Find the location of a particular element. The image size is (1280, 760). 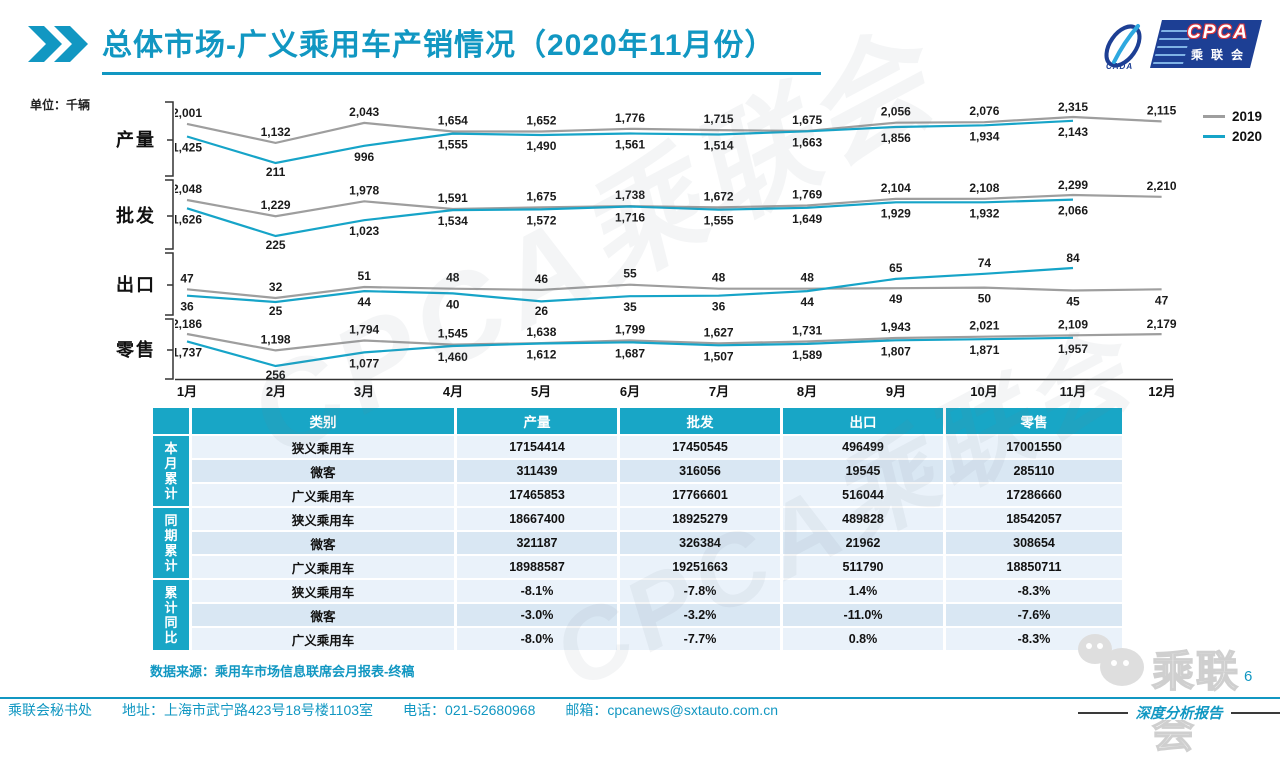

svg-text: 1,514 is located at coordinates (719, 146).